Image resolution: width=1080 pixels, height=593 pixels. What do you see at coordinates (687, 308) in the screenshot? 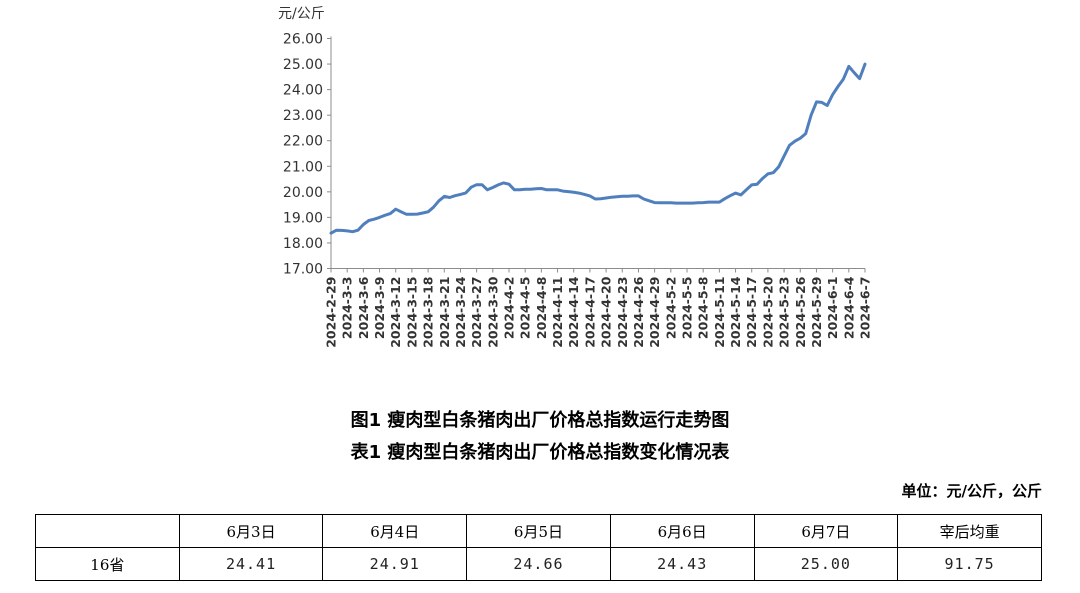
I see `x-tick-label: 2024-5-5` at bounding box center [687, 308].